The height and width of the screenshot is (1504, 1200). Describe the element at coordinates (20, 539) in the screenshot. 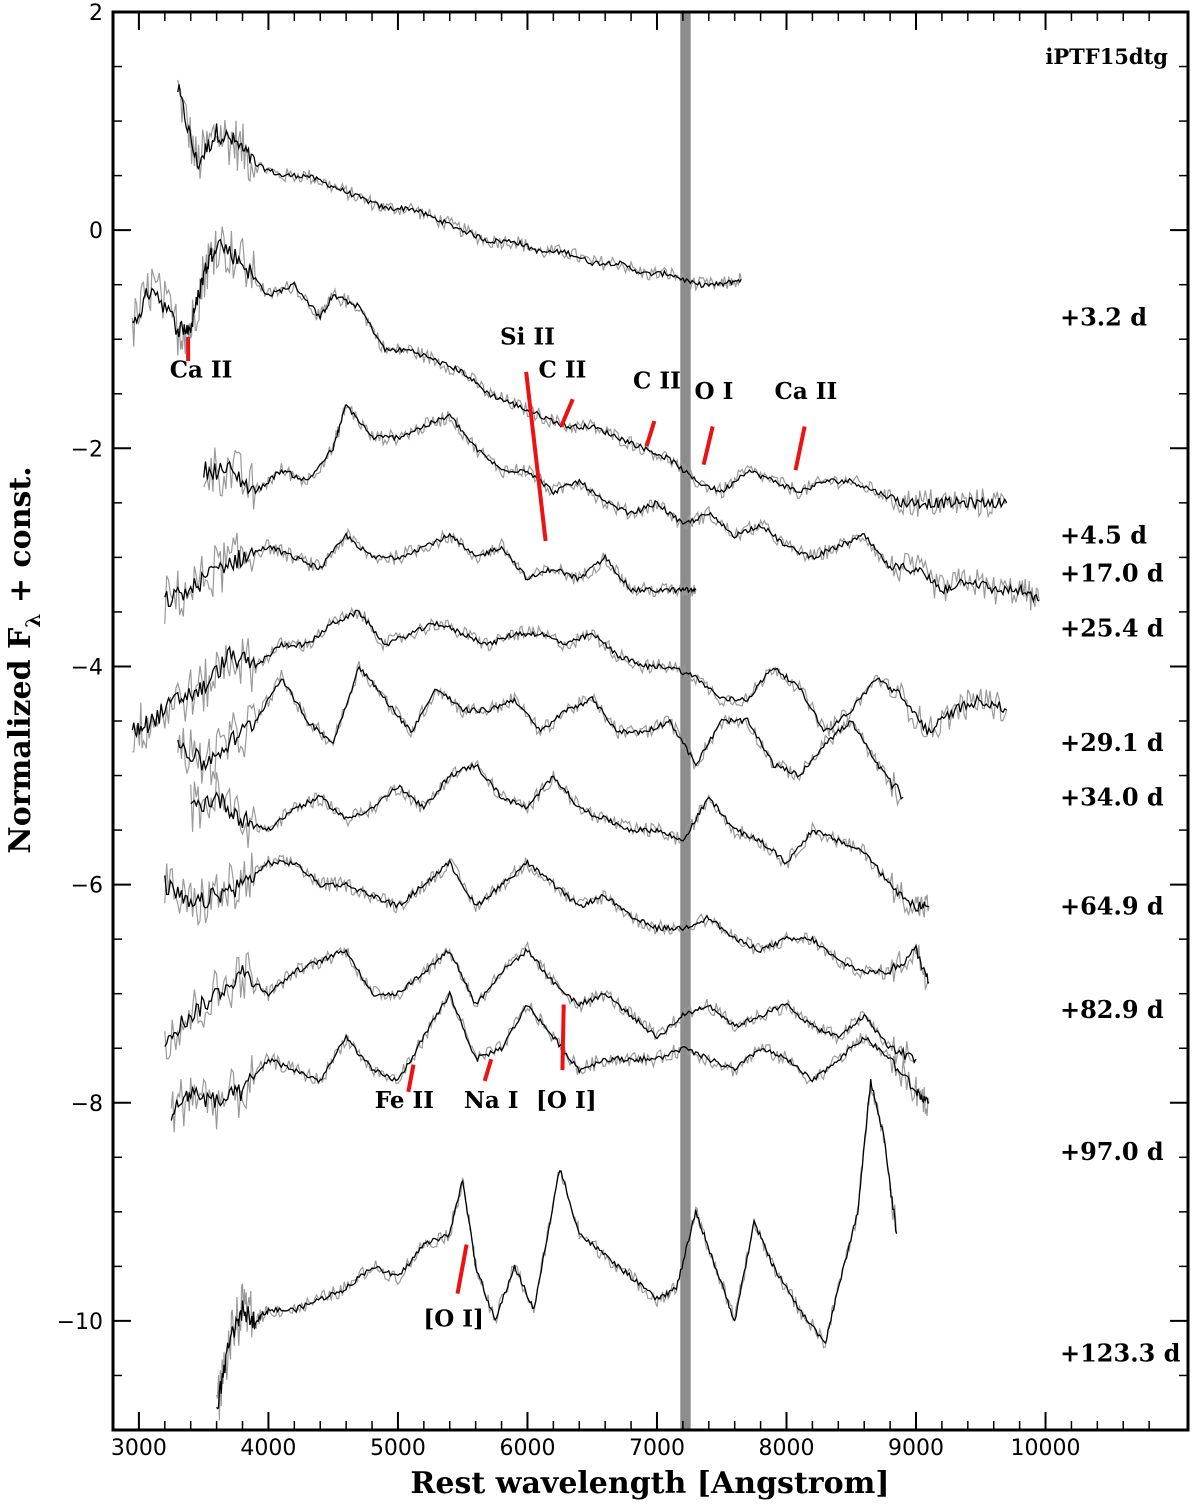

I see `y-axis-title-tail: + const.` at that location.